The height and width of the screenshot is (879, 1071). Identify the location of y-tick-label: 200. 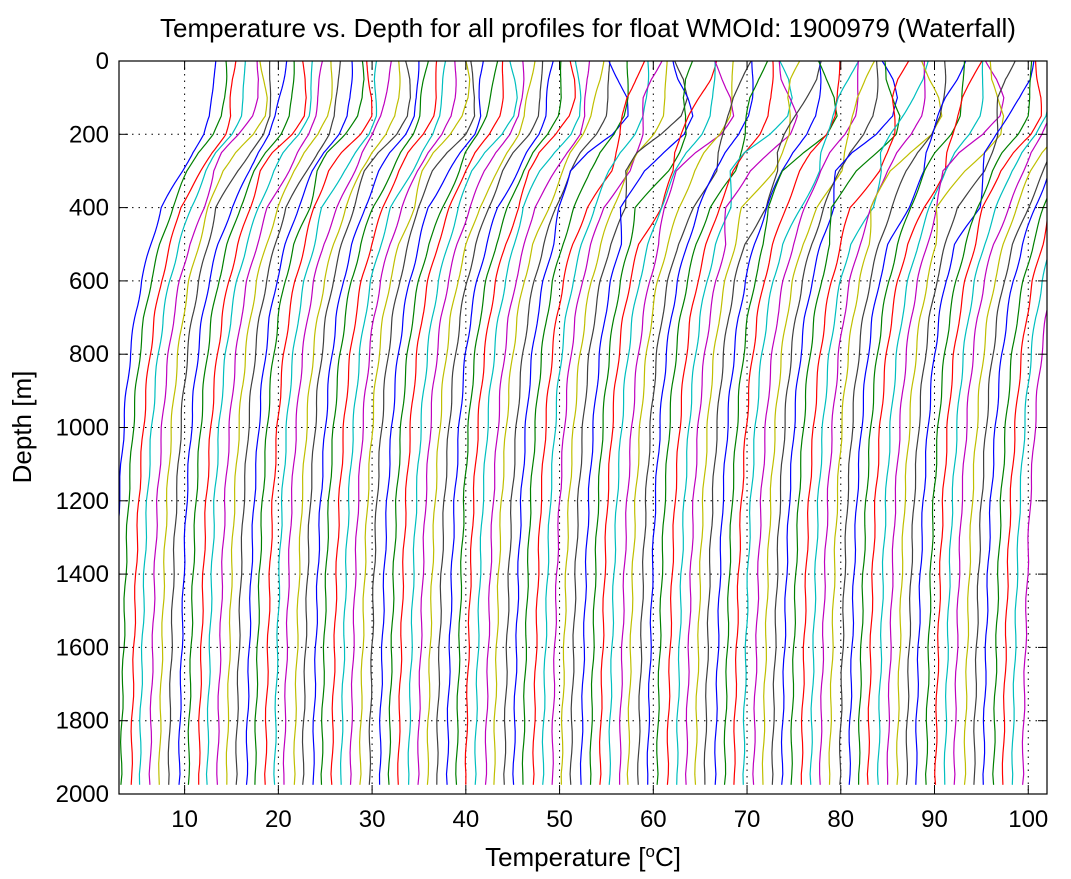
(89, 134).